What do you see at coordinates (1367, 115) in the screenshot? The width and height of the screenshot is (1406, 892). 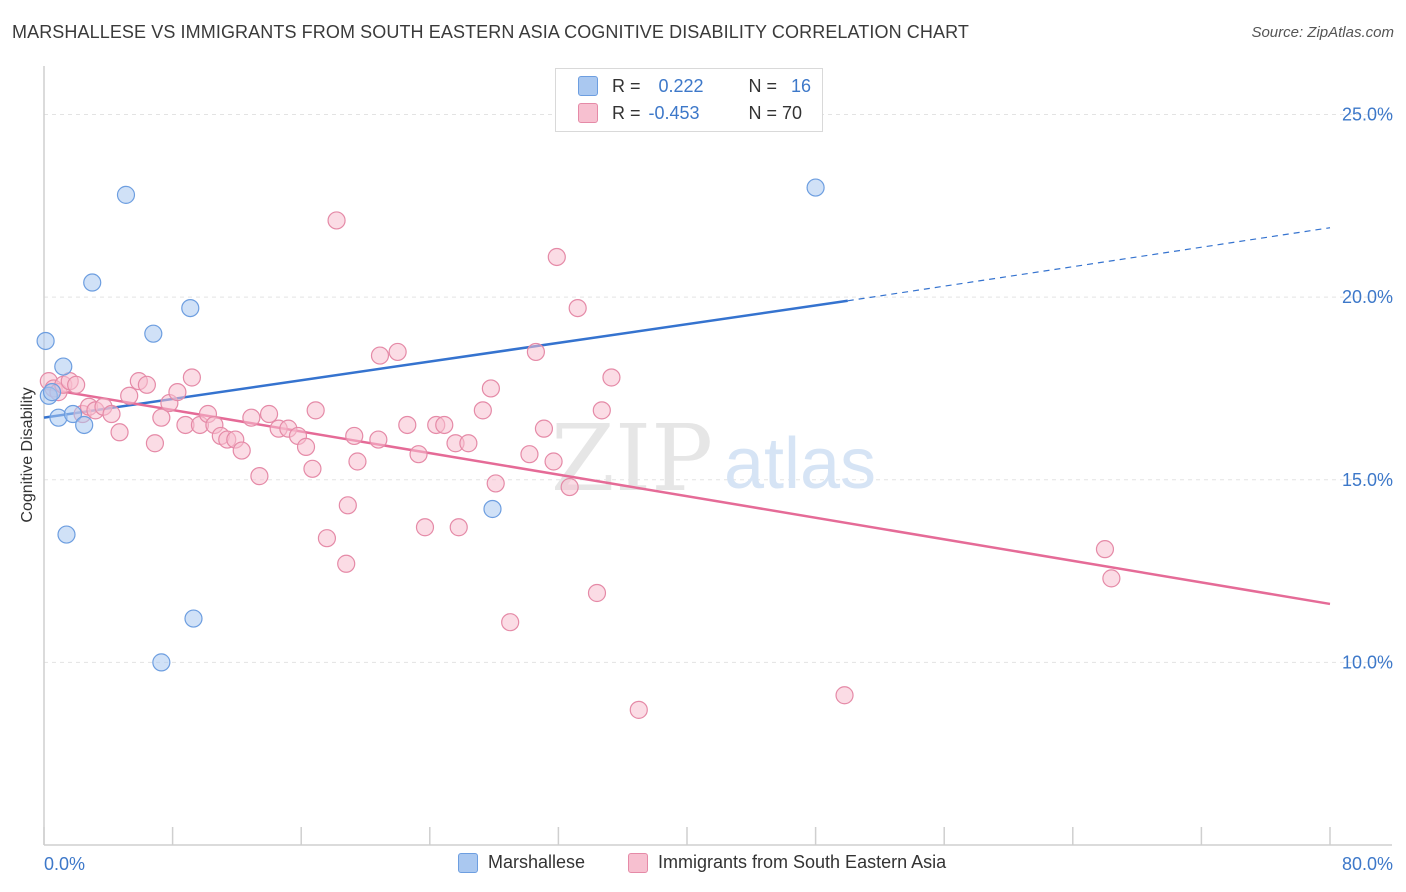 I see `y-tick-label: 25.0%` at bounding box center [1367, 115].